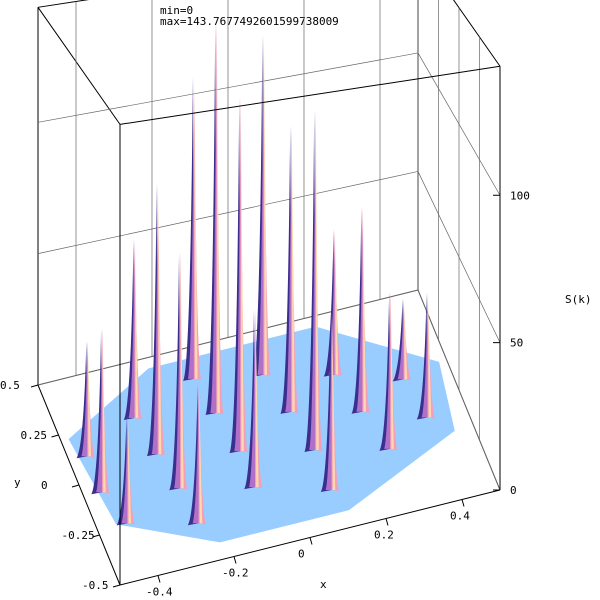 The image size is (600, 600). Describe the element at coordinates (34, 435) in the screenshot. I see `y-tick-label: 0.25` at that location.